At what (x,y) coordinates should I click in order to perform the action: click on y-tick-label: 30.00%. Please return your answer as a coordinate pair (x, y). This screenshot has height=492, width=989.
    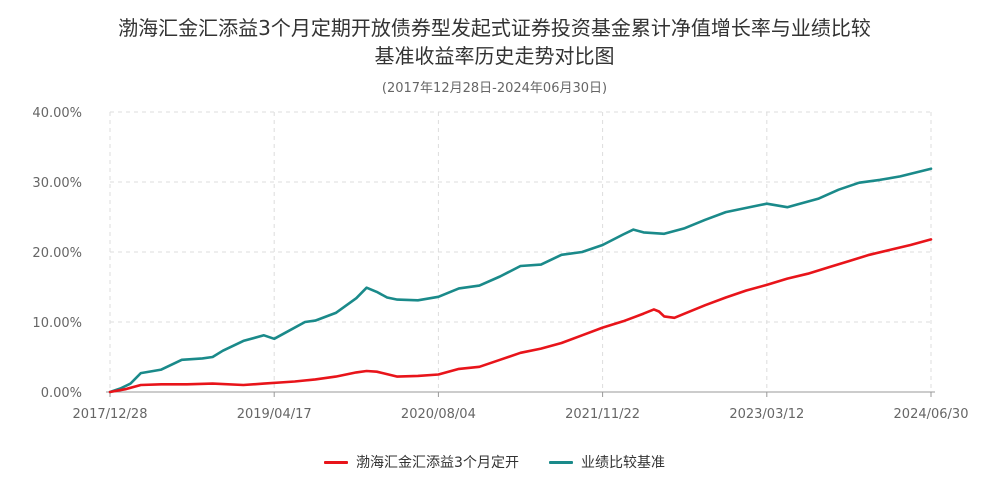
    Looking at the image, I should click on (57, 183).